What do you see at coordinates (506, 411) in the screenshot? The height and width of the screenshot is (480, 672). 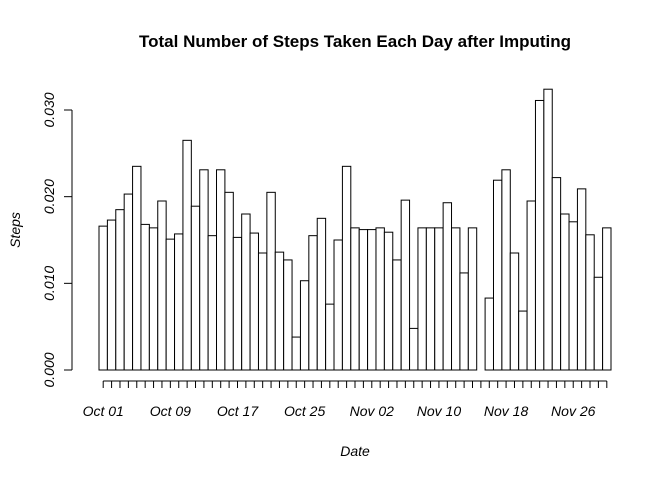 I see `x-tick-label: Nov 18` at bounding box center [506, 411].